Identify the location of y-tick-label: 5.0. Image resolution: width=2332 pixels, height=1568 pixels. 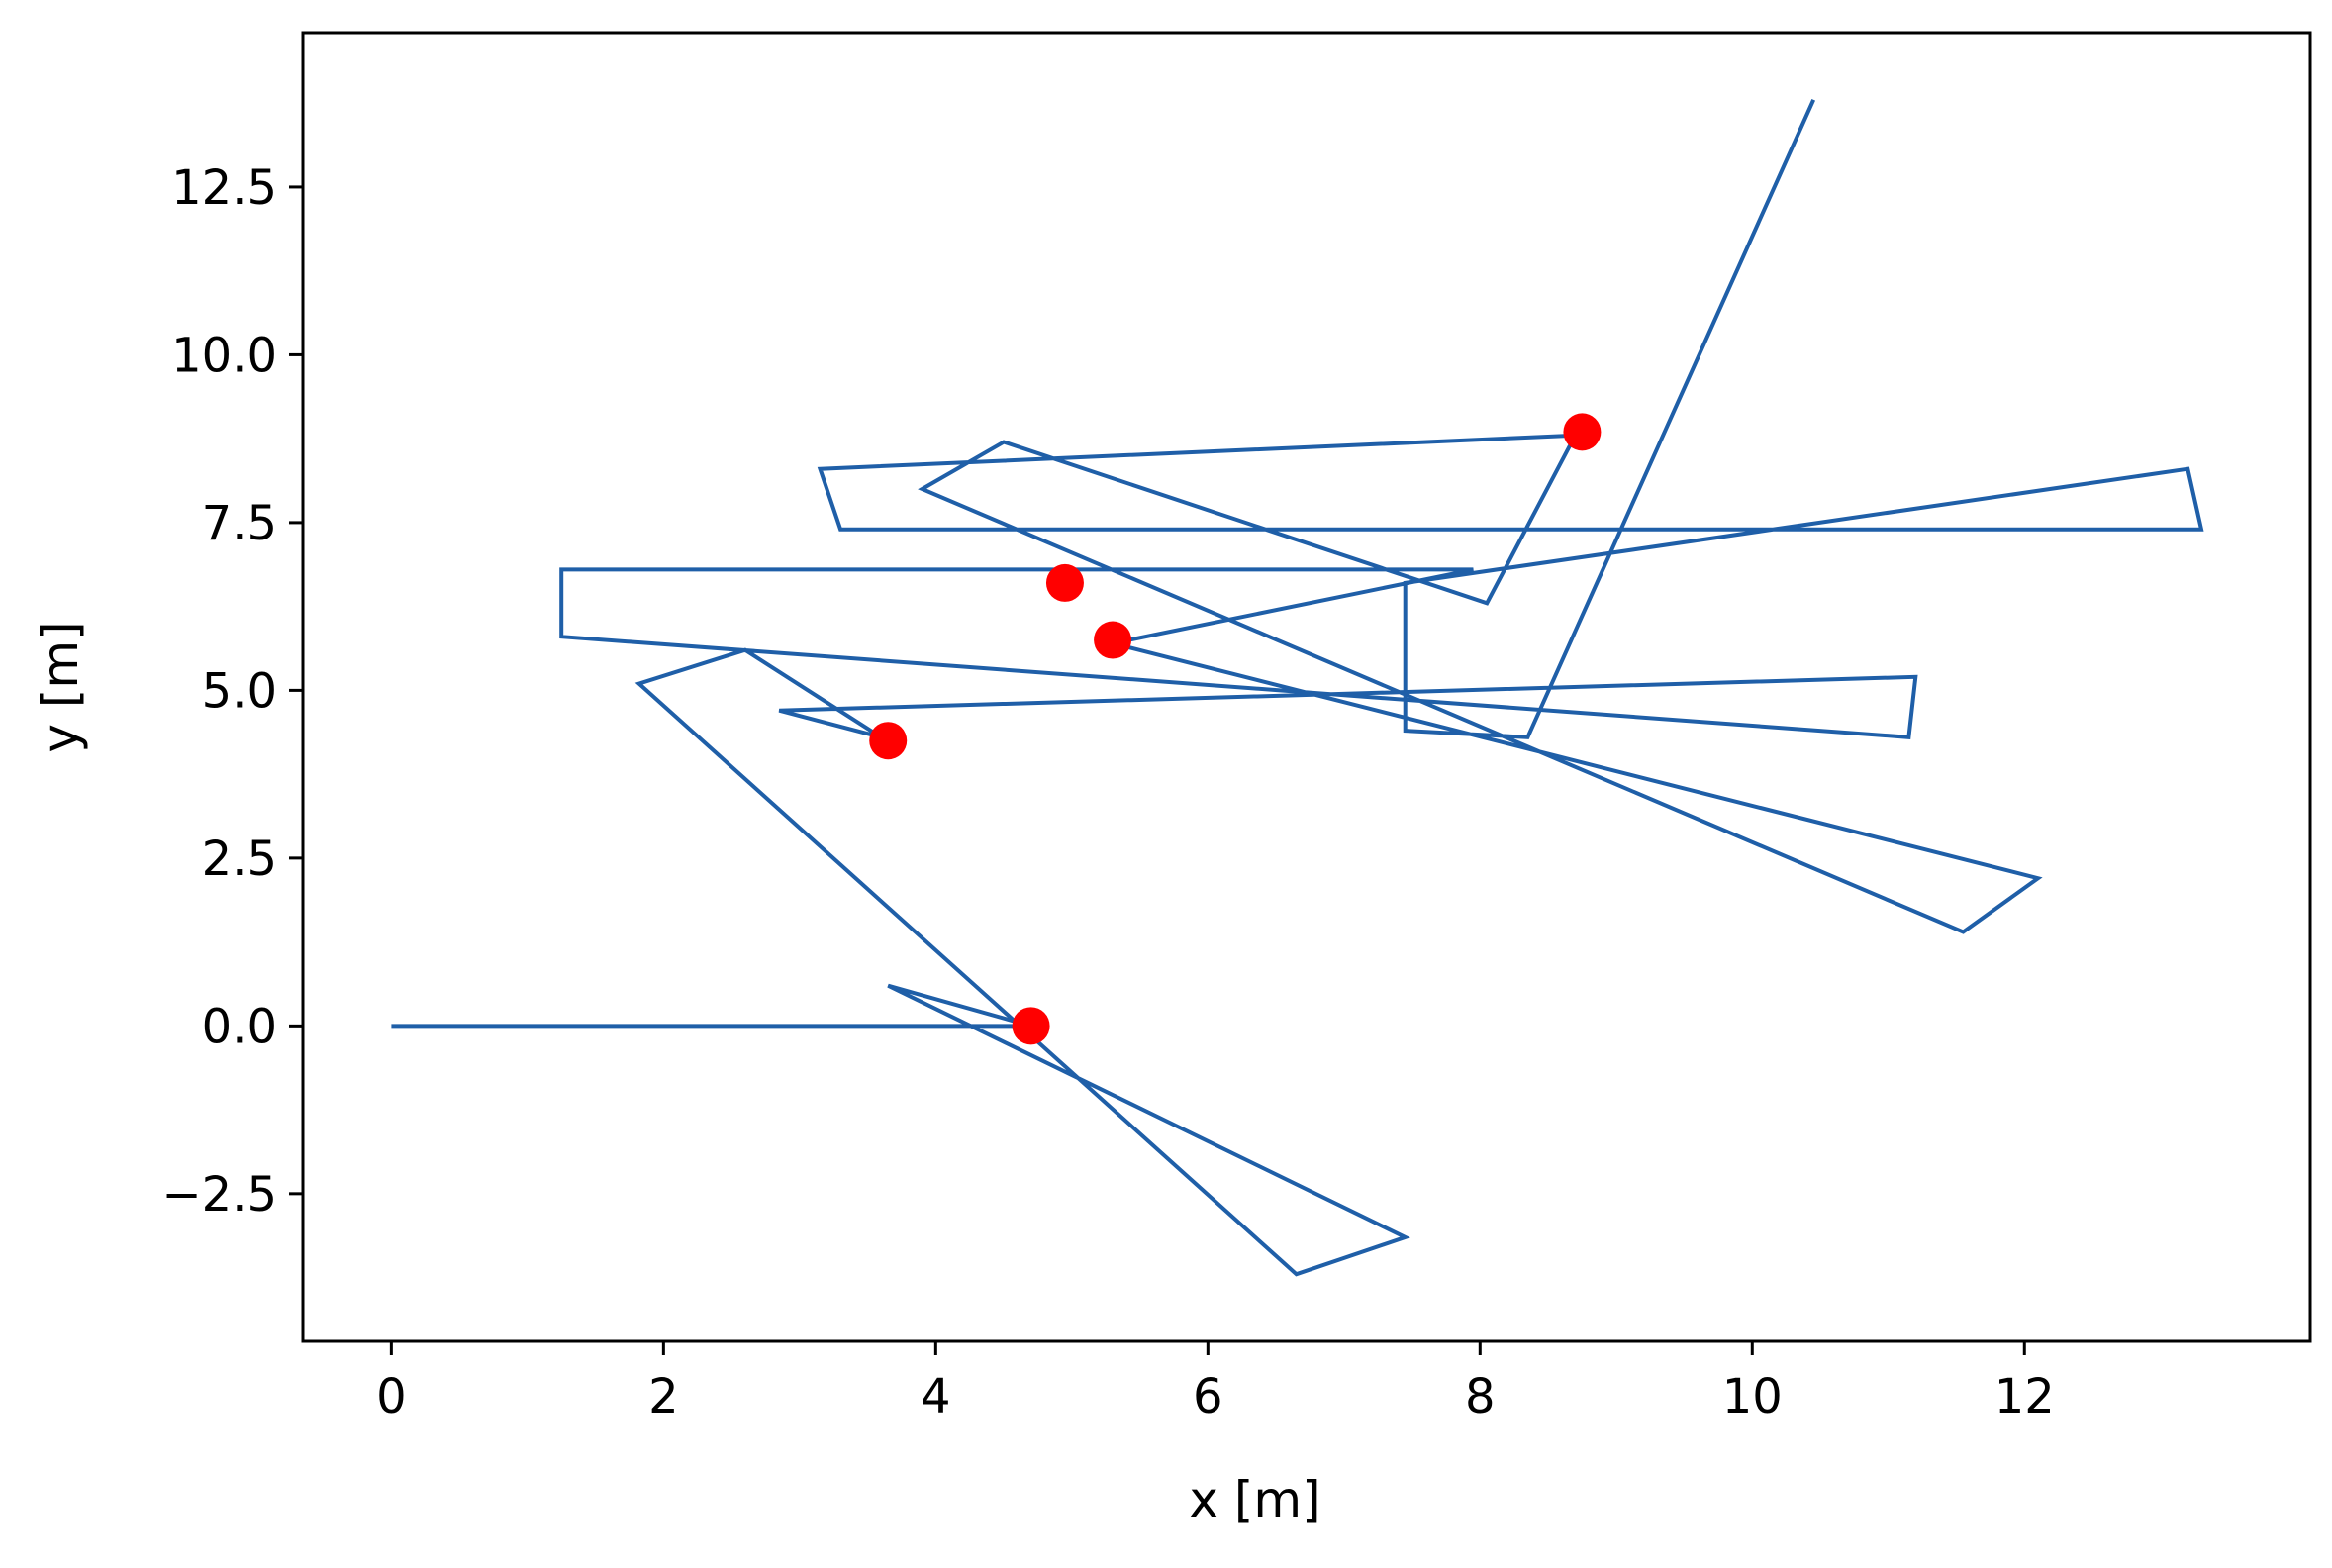
(239, 691).